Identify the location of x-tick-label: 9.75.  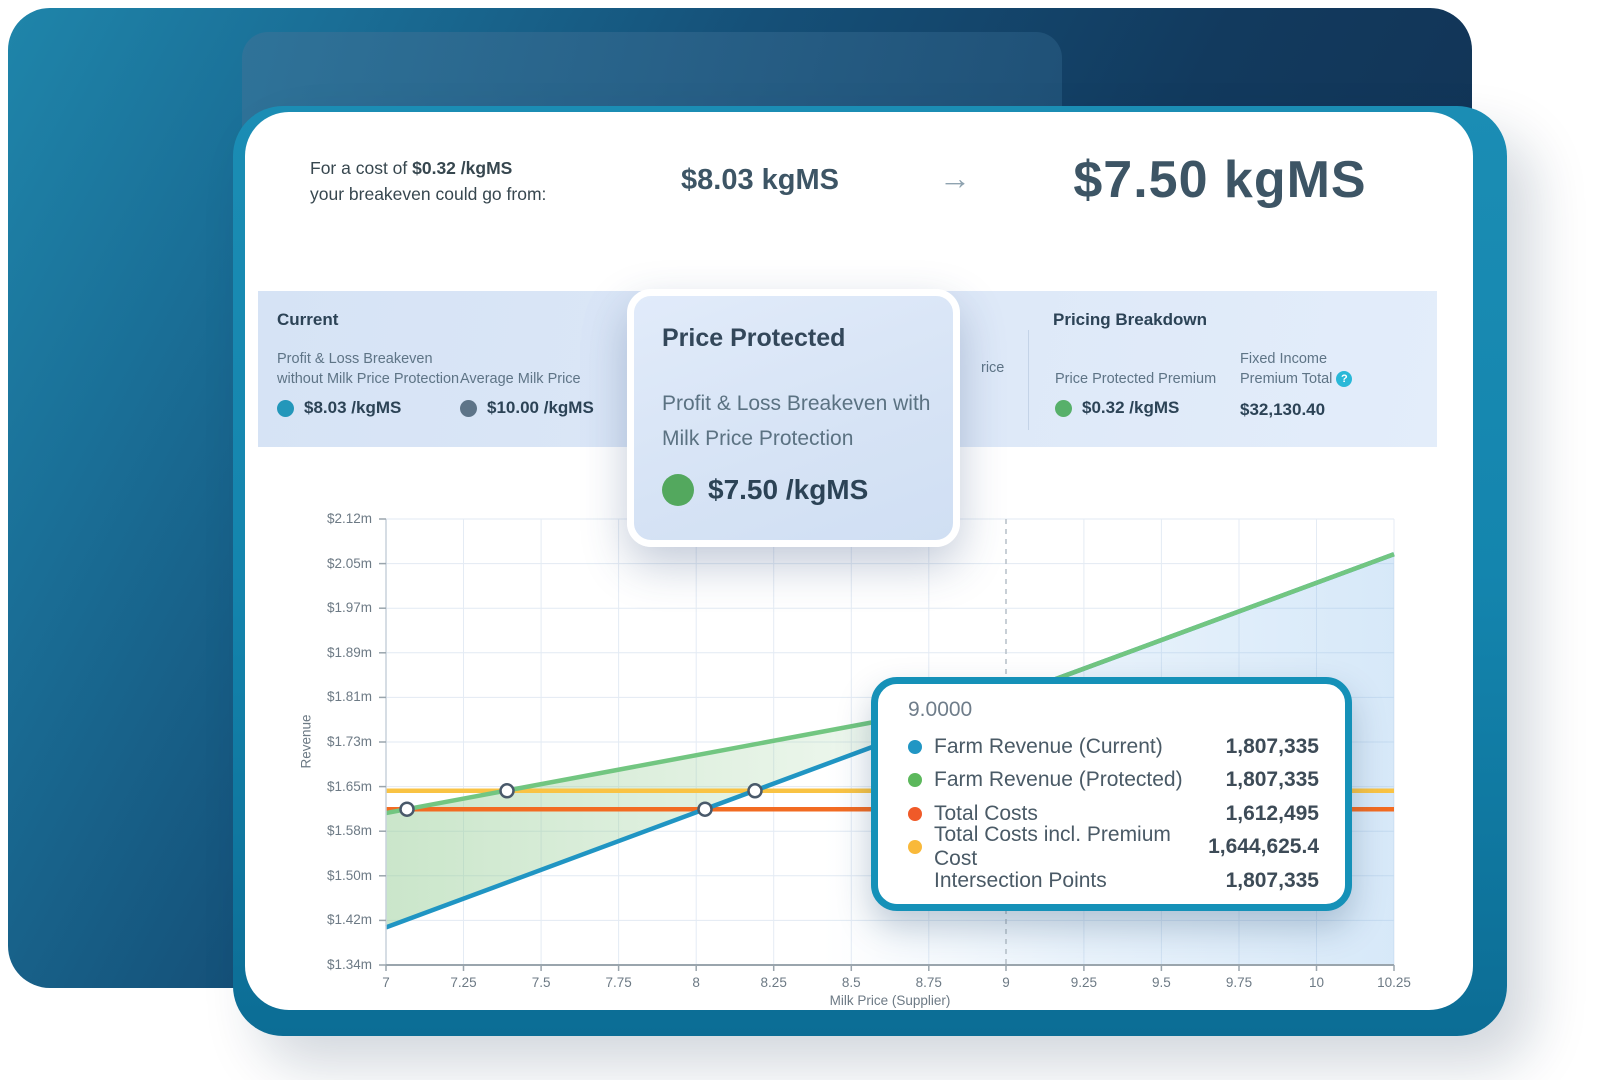
(1239, 982).